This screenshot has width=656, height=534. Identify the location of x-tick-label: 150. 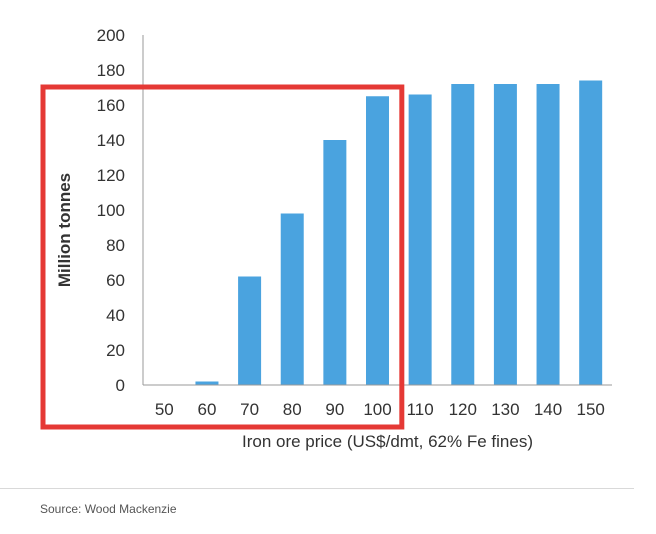
(590, 409).